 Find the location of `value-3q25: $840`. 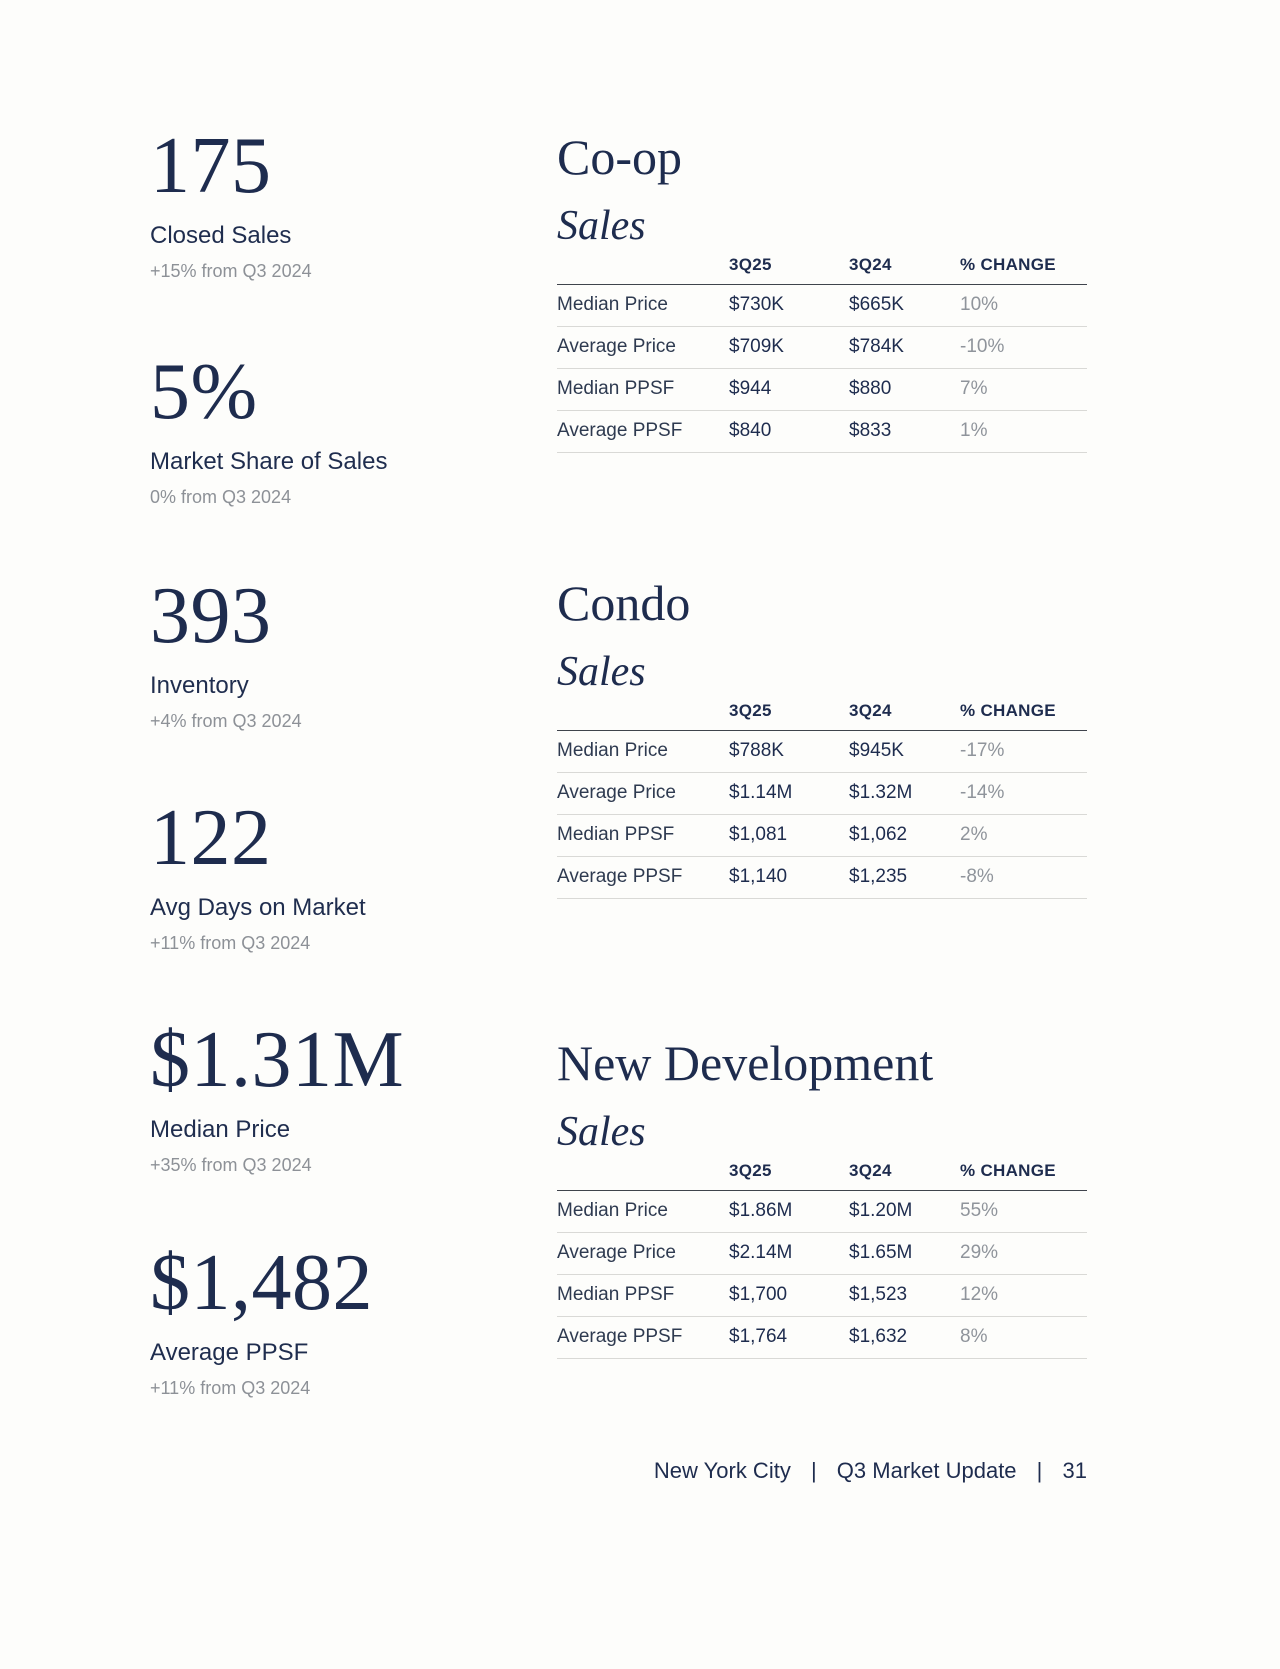

value-3q25: $840 is located at coordinates (789, 431).